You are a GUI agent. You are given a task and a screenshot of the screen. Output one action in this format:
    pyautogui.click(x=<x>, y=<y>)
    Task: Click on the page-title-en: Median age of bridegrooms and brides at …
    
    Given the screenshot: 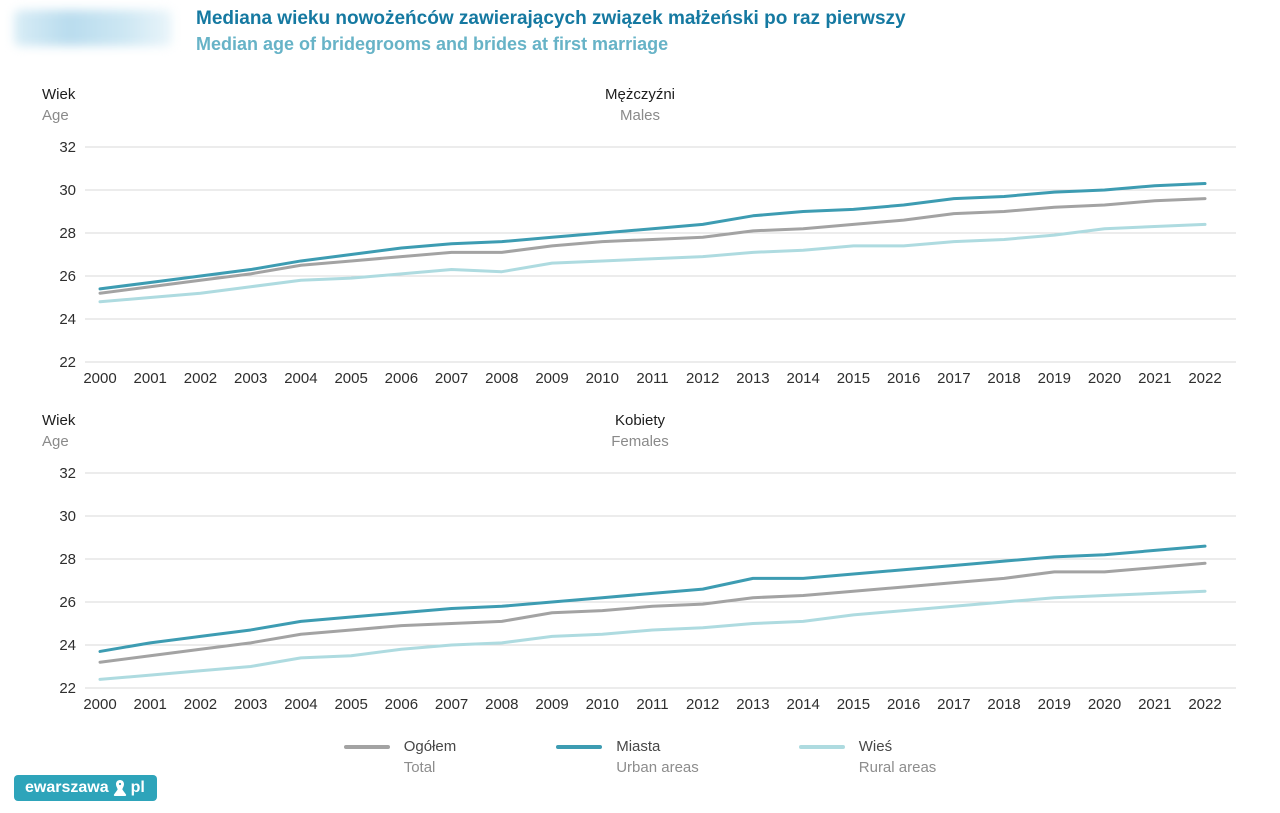 What is the action you would take?
    pyautogui.click(x=432, y=43)
    